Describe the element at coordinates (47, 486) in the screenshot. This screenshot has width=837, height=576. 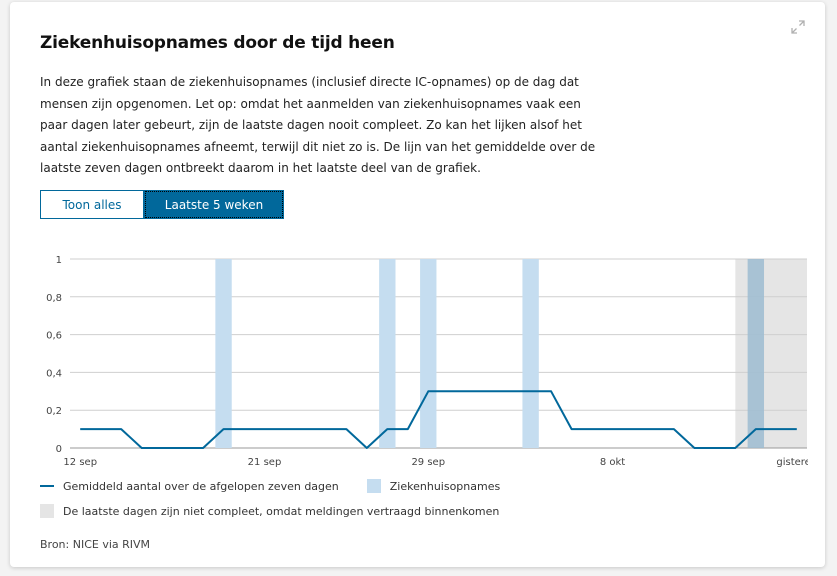
I see `line-swatch` at that location.